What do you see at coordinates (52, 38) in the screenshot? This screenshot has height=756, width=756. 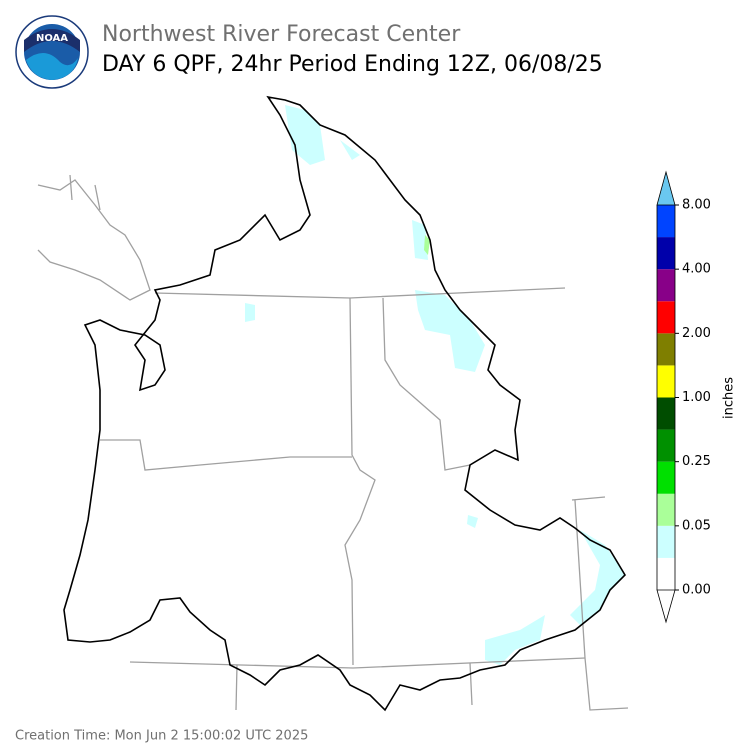 I see `logo-text: NOAA` at bounding box center [52, 38].